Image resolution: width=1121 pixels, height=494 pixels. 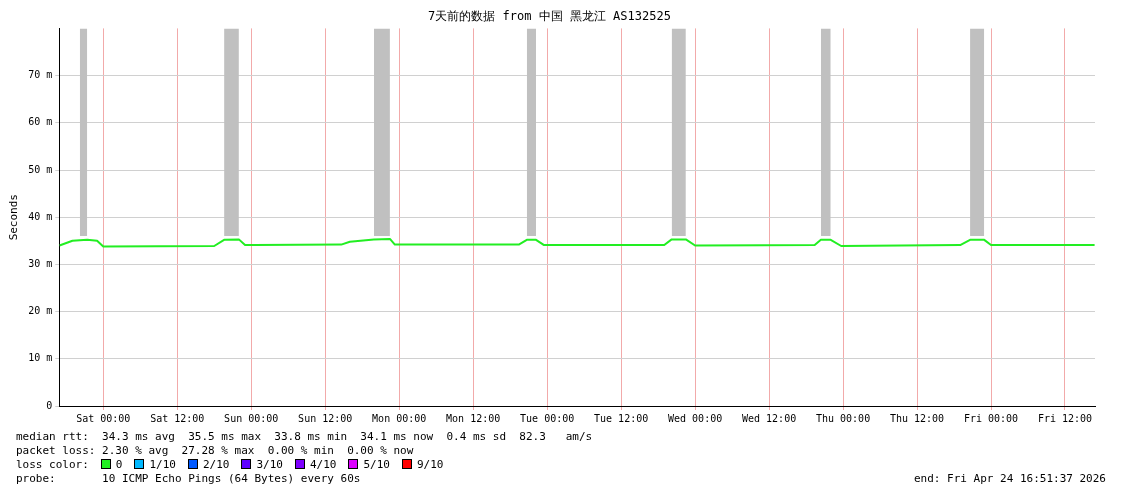 I want to click on text: packet loss: 2.30 % avg 27.28 % max 0.00 % min 0.00 % now, so click(x=215, y=451).